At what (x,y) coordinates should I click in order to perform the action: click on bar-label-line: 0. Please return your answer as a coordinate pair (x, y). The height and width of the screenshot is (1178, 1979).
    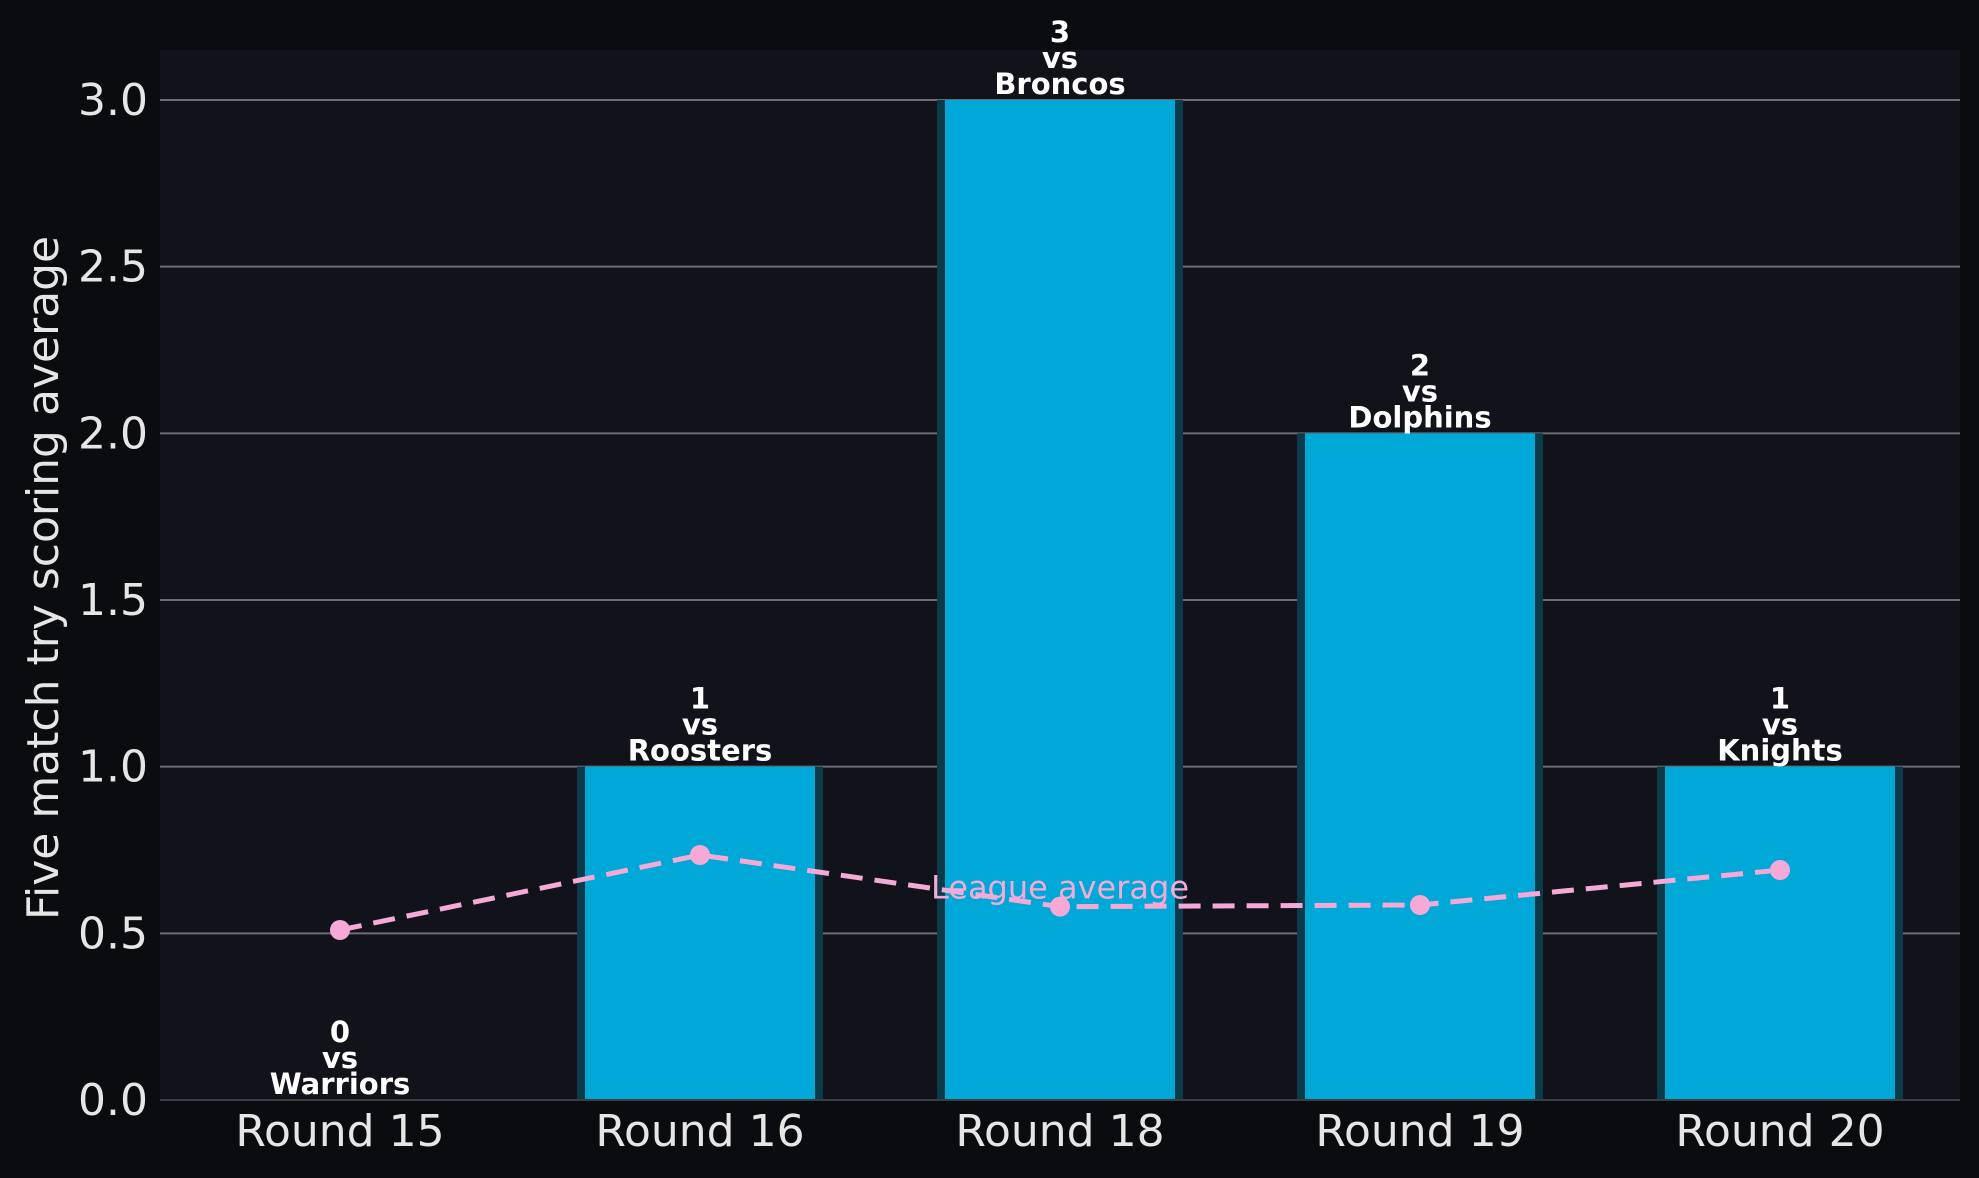
    Looking at the image, I should click on (340, 1032).